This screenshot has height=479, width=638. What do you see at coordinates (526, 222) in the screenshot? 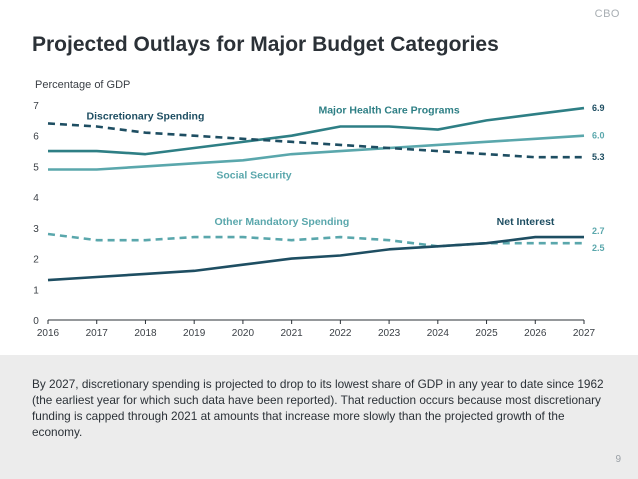
I see `series-label-net-interest: Net Interest` at bounding box center [526, 222].